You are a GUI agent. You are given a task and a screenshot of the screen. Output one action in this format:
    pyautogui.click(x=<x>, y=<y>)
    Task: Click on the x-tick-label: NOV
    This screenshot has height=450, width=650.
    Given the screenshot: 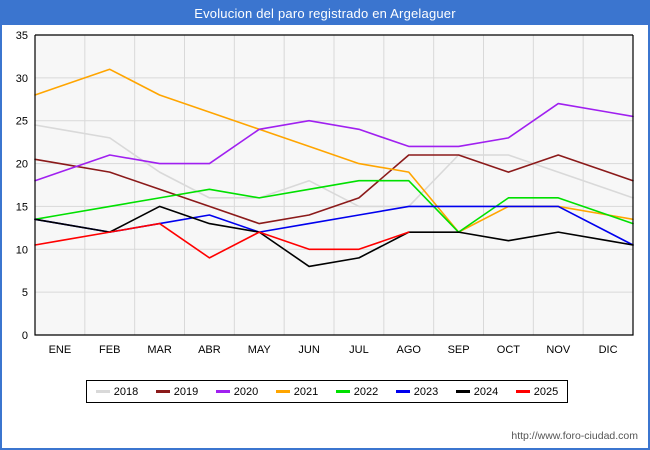 What is the action you would take?
    pyautogui.click(x=558, y=350)
    